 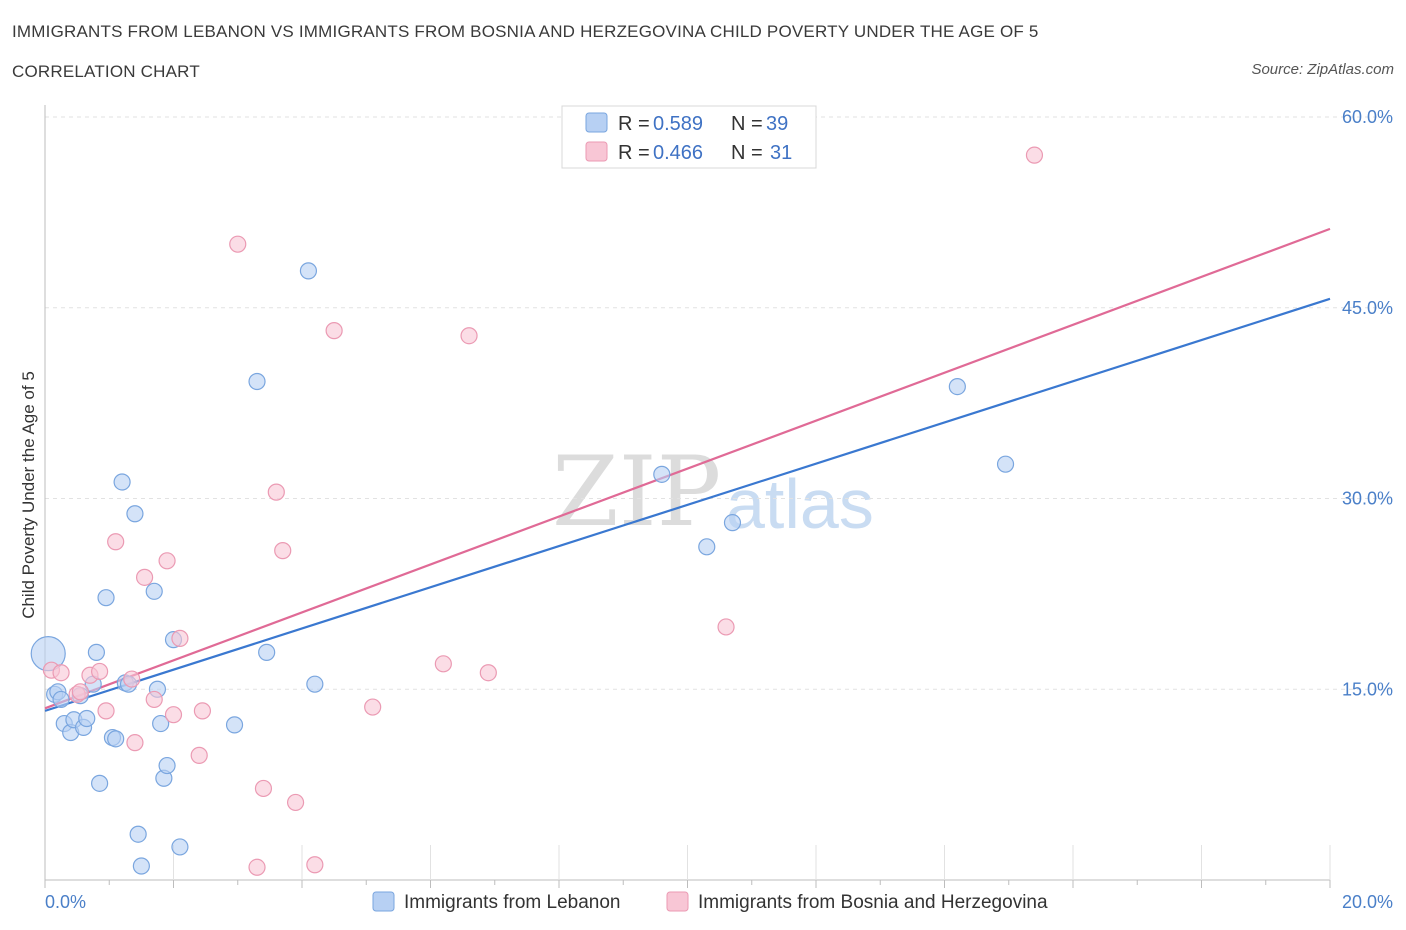 What do you see at coordinates (677, 901) in the screenshot?
I see `bottom-legend-swatch-bosnia` at bounding box center [677, 901].